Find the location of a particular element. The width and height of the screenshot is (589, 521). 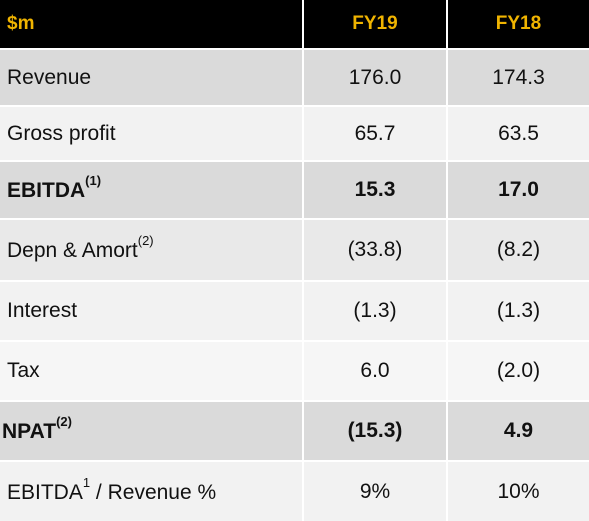

label-text: / Revenue % is located at coordinates (153, 492).